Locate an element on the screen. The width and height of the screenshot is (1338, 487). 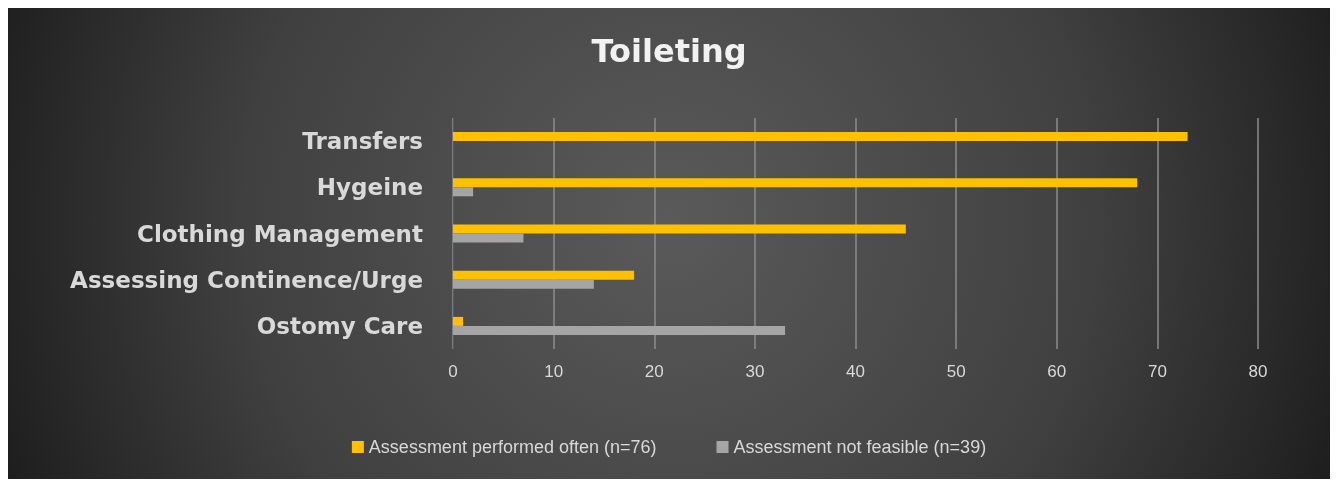
x-tick-label: 70 is located at coordinates (1157, 371).